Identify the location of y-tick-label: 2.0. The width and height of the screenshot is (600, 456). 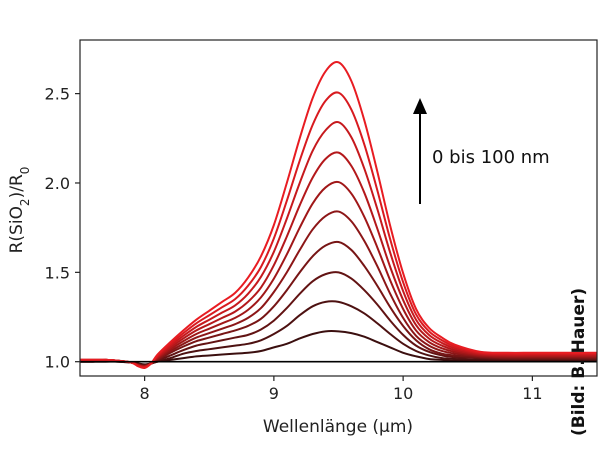
(57, 183).